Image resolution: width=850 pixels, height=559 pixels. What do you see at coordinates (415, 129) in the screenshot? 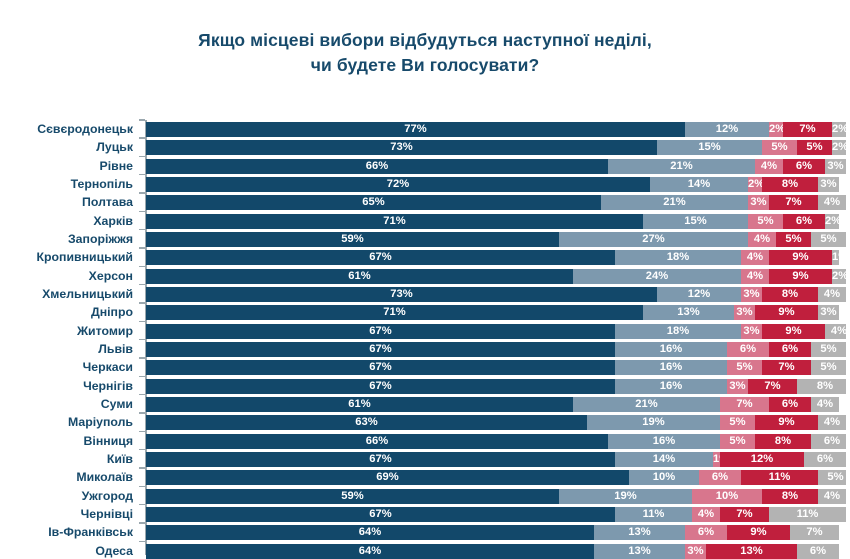
I see `bar-segment-value: 77%` at bounding box center [415, 129].